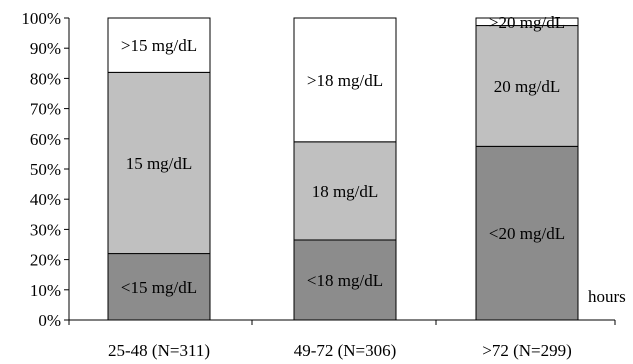 The image size is (633, 364). Describe the element at coordinates (45, 139) in the screenshot. I see `y-tick-label: 60%` at that location.